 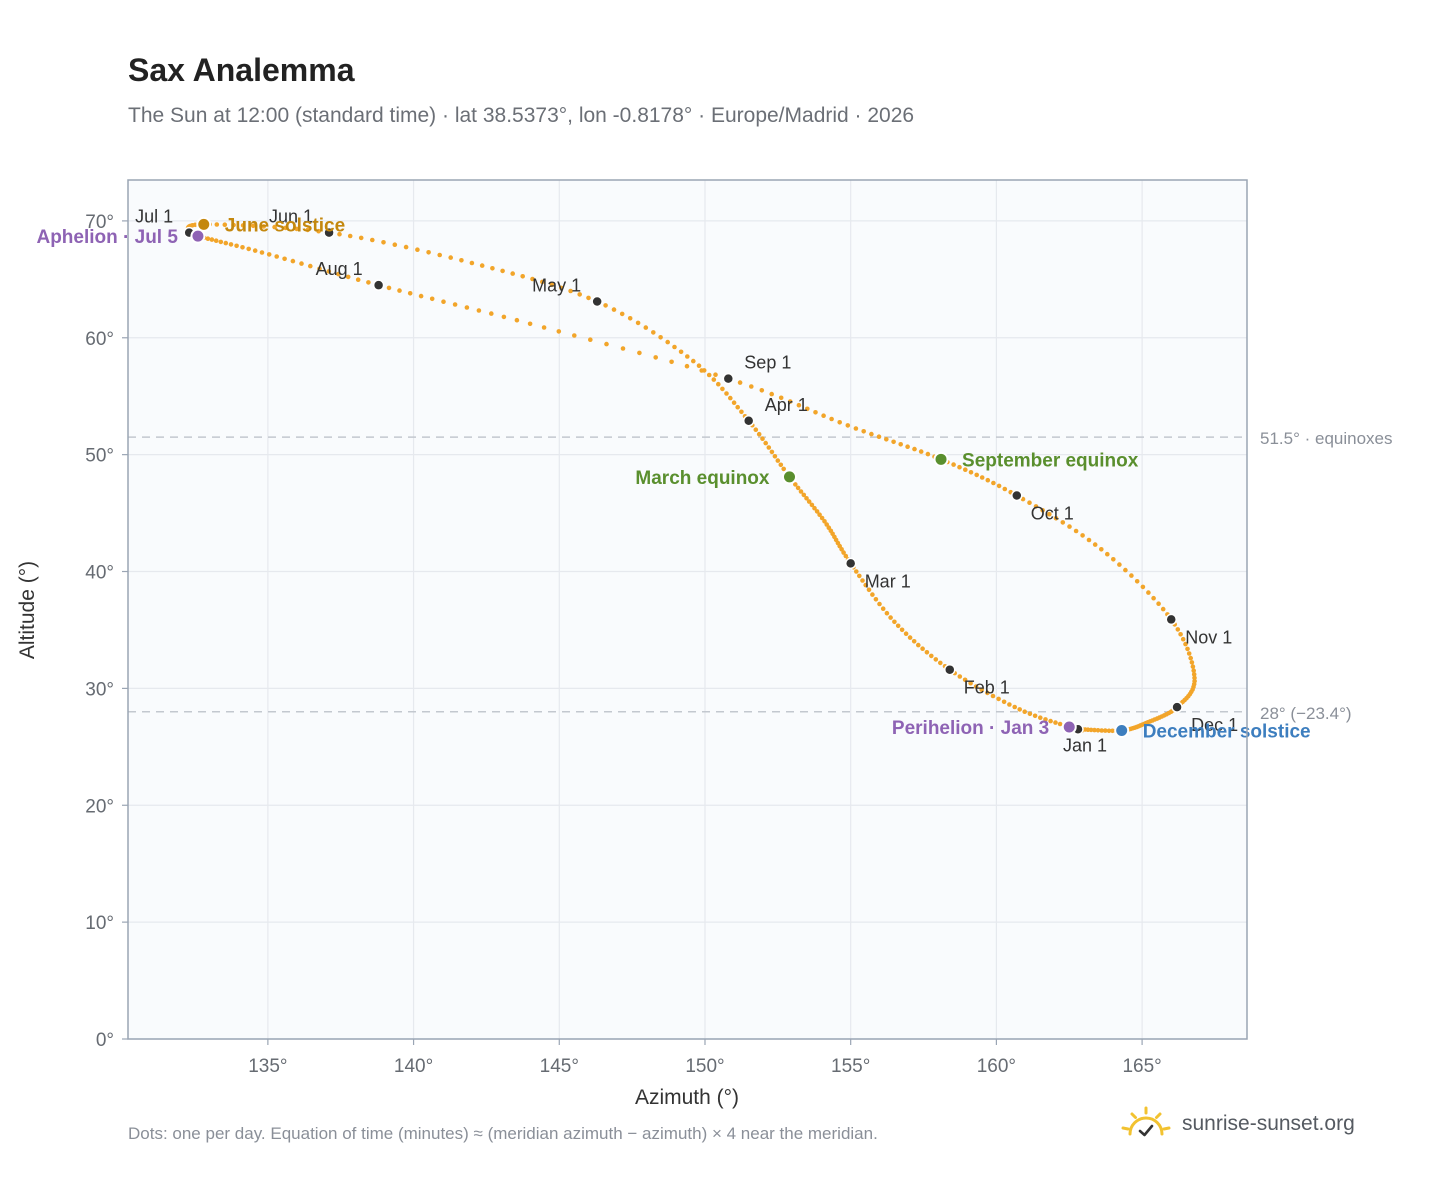 I want to click on month-label: Jul 1, so click(x=154, y=217).